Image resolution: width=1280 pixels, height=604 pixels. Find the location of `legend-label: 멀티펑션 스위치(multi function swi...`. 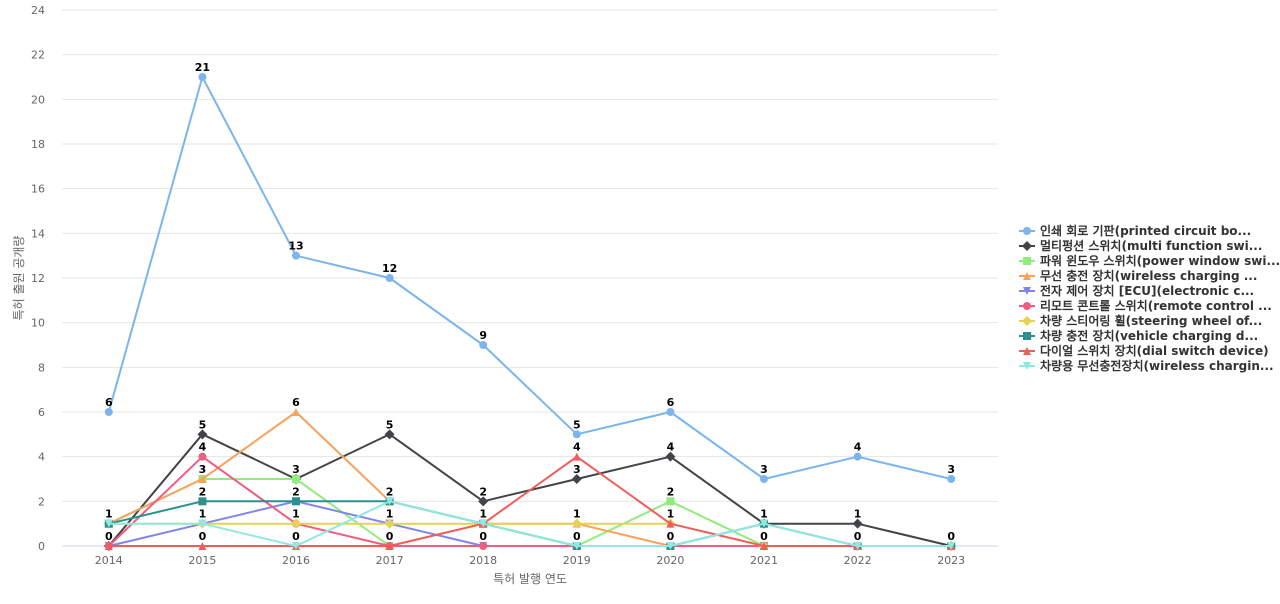

legend-label: 멀티펑션 스위치(multi function swi... is located at coordinates (1151, 245).